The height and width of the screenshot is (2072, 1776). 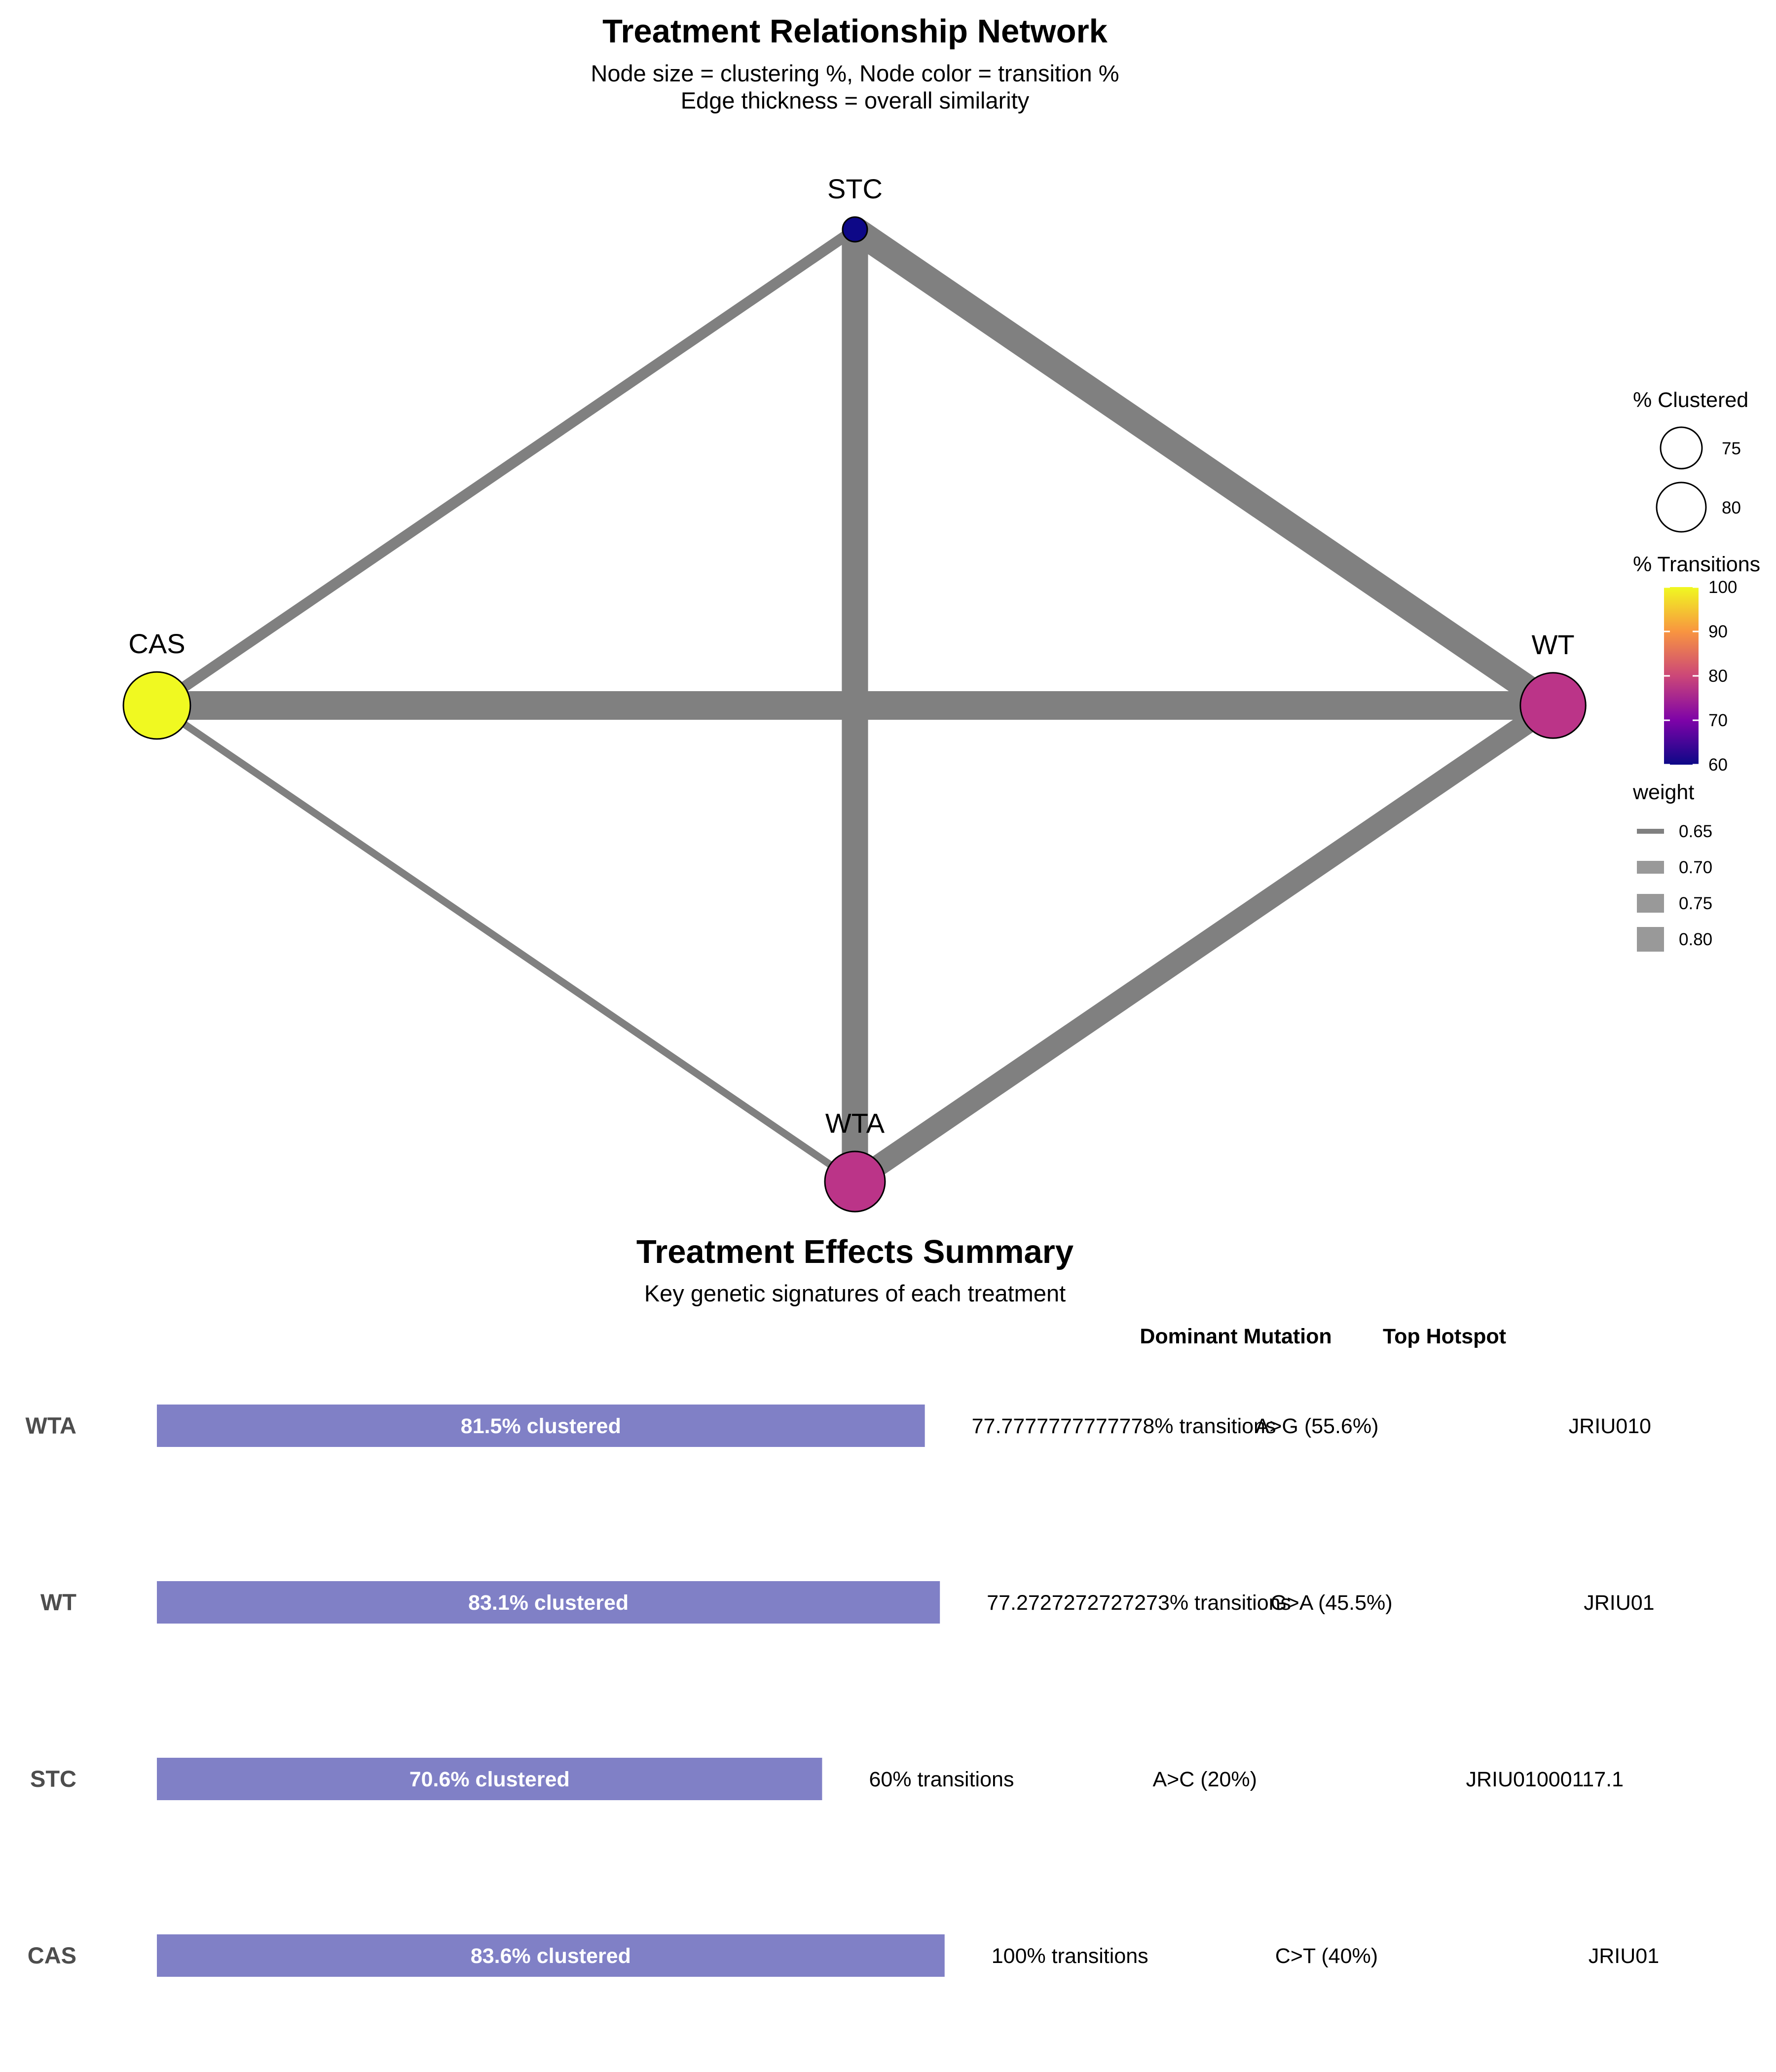 I want to click on node-stc, so click(x=855, y=230).